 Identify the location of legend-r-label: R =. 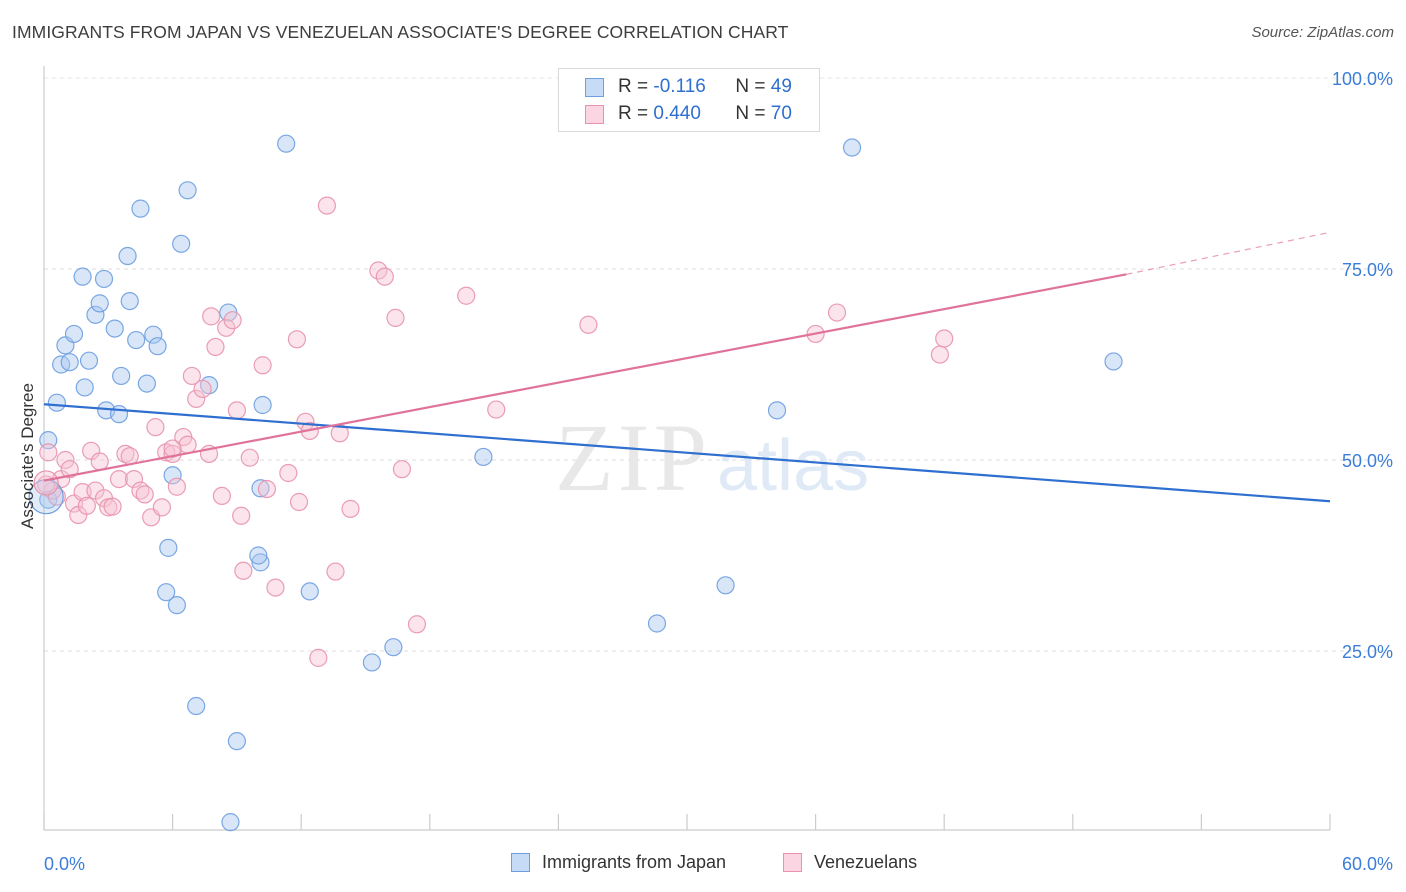
(633, 86).